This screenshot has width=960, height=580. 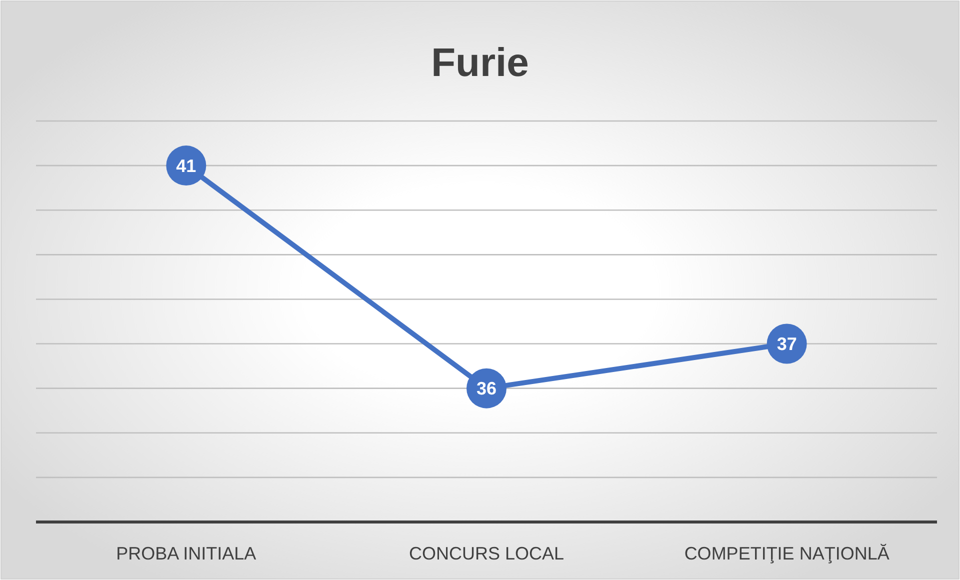 I want to click on x-tick-label: COMPETIŢIE NAŢIONLĂ, so click(x=787, y=553).